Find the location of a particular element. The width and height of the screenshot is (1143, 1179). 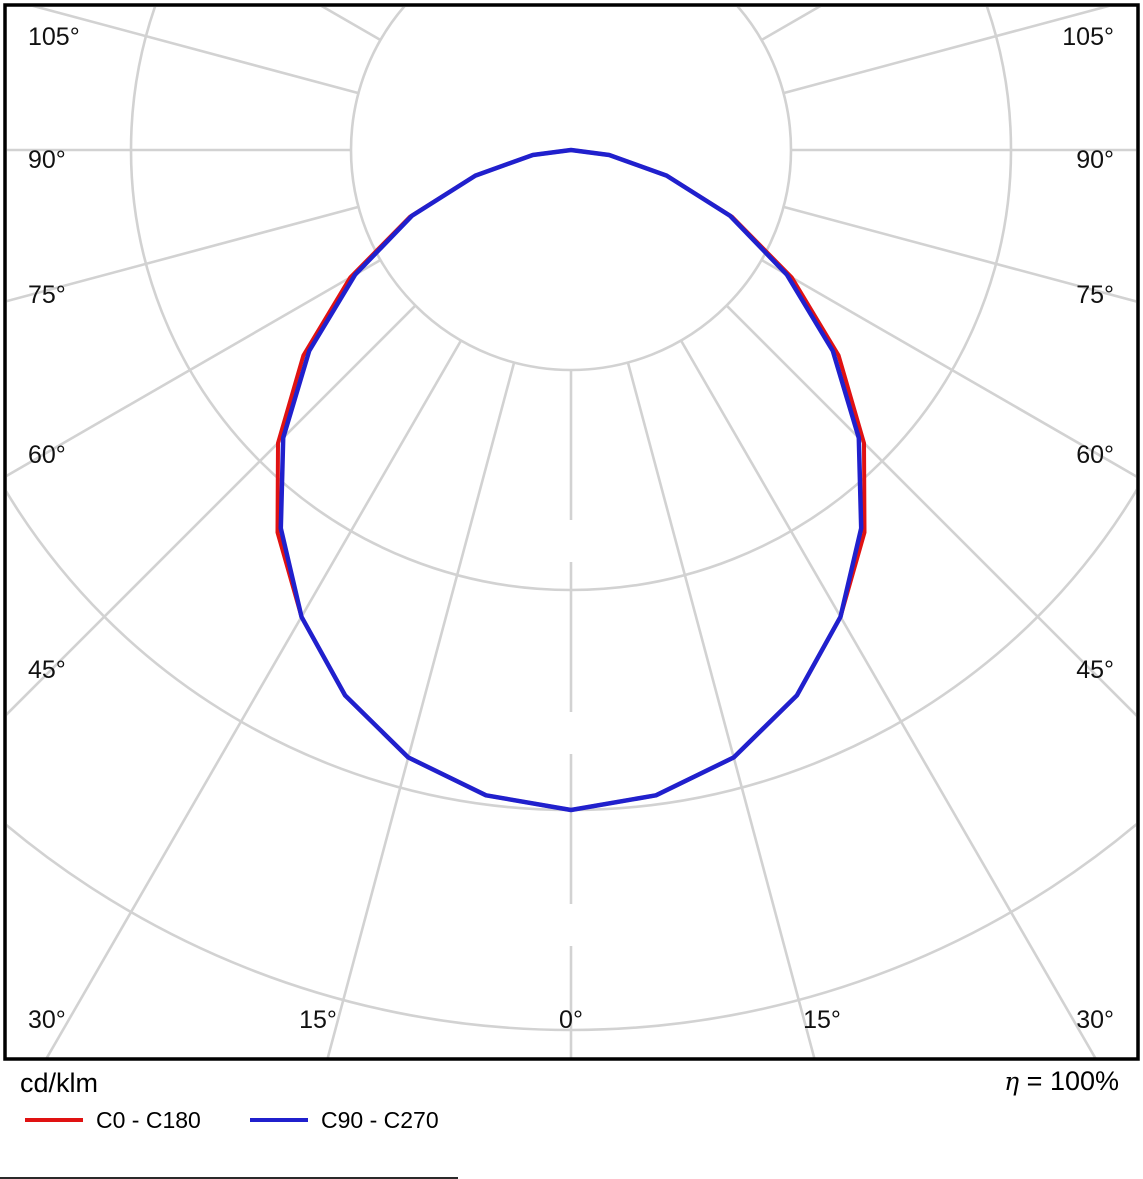

legend-item-c90-c270: C90 - C270 is located at coordinates (344, 1120).